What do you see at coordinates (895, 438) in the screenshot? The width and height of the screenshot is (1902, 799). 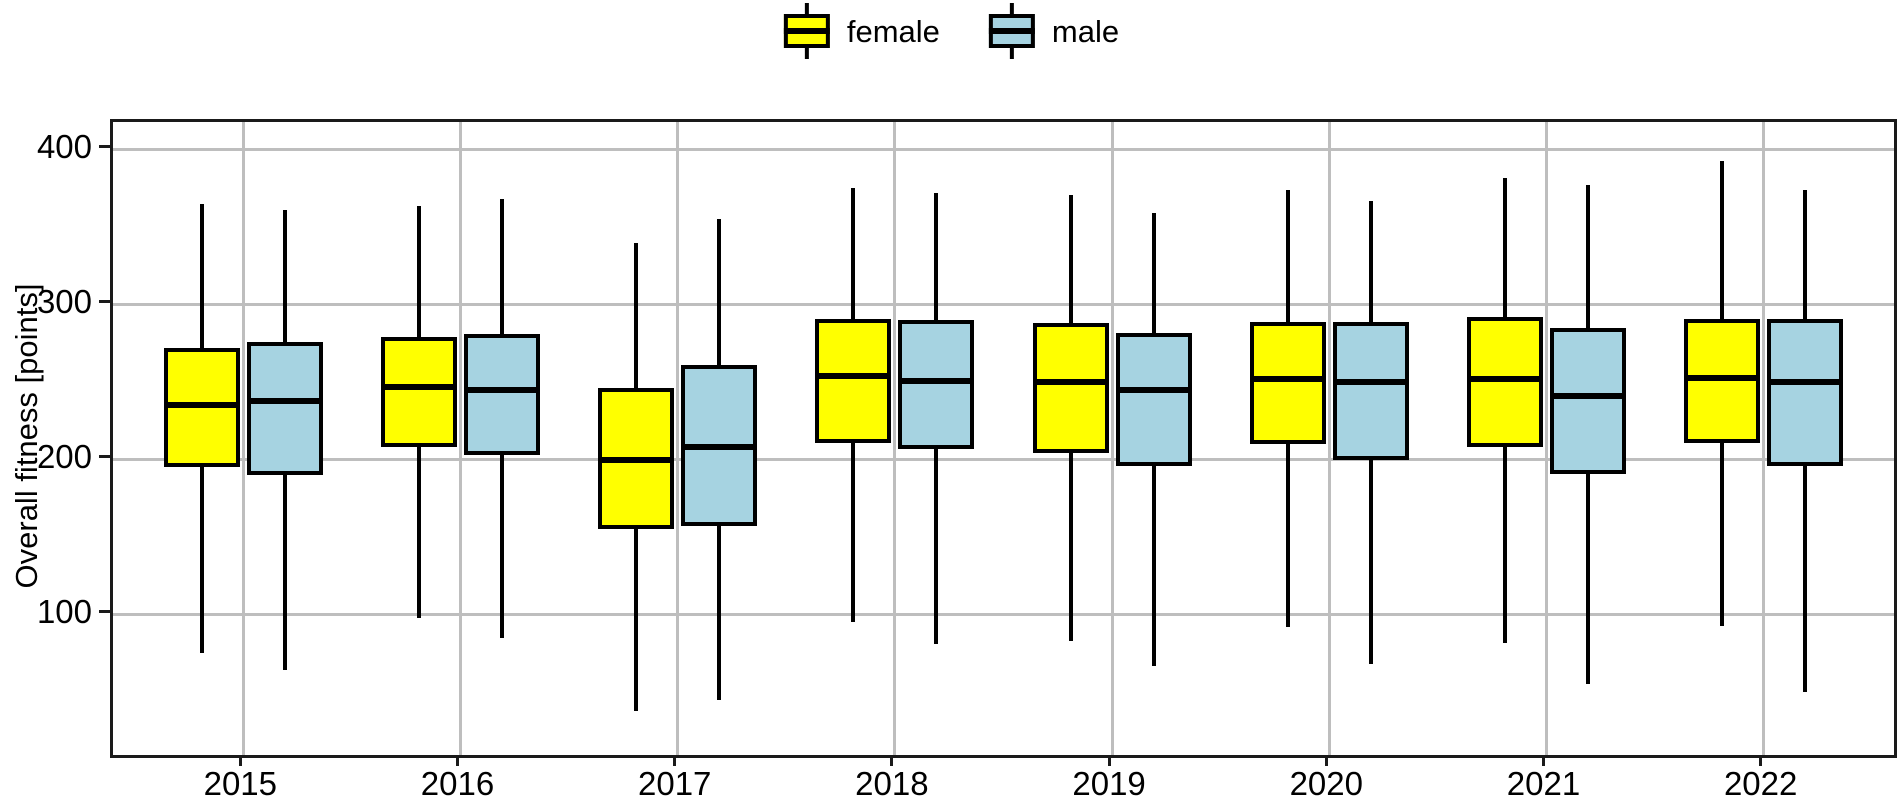 I see `v-gridline-2018` at bounding box center [895, 438].